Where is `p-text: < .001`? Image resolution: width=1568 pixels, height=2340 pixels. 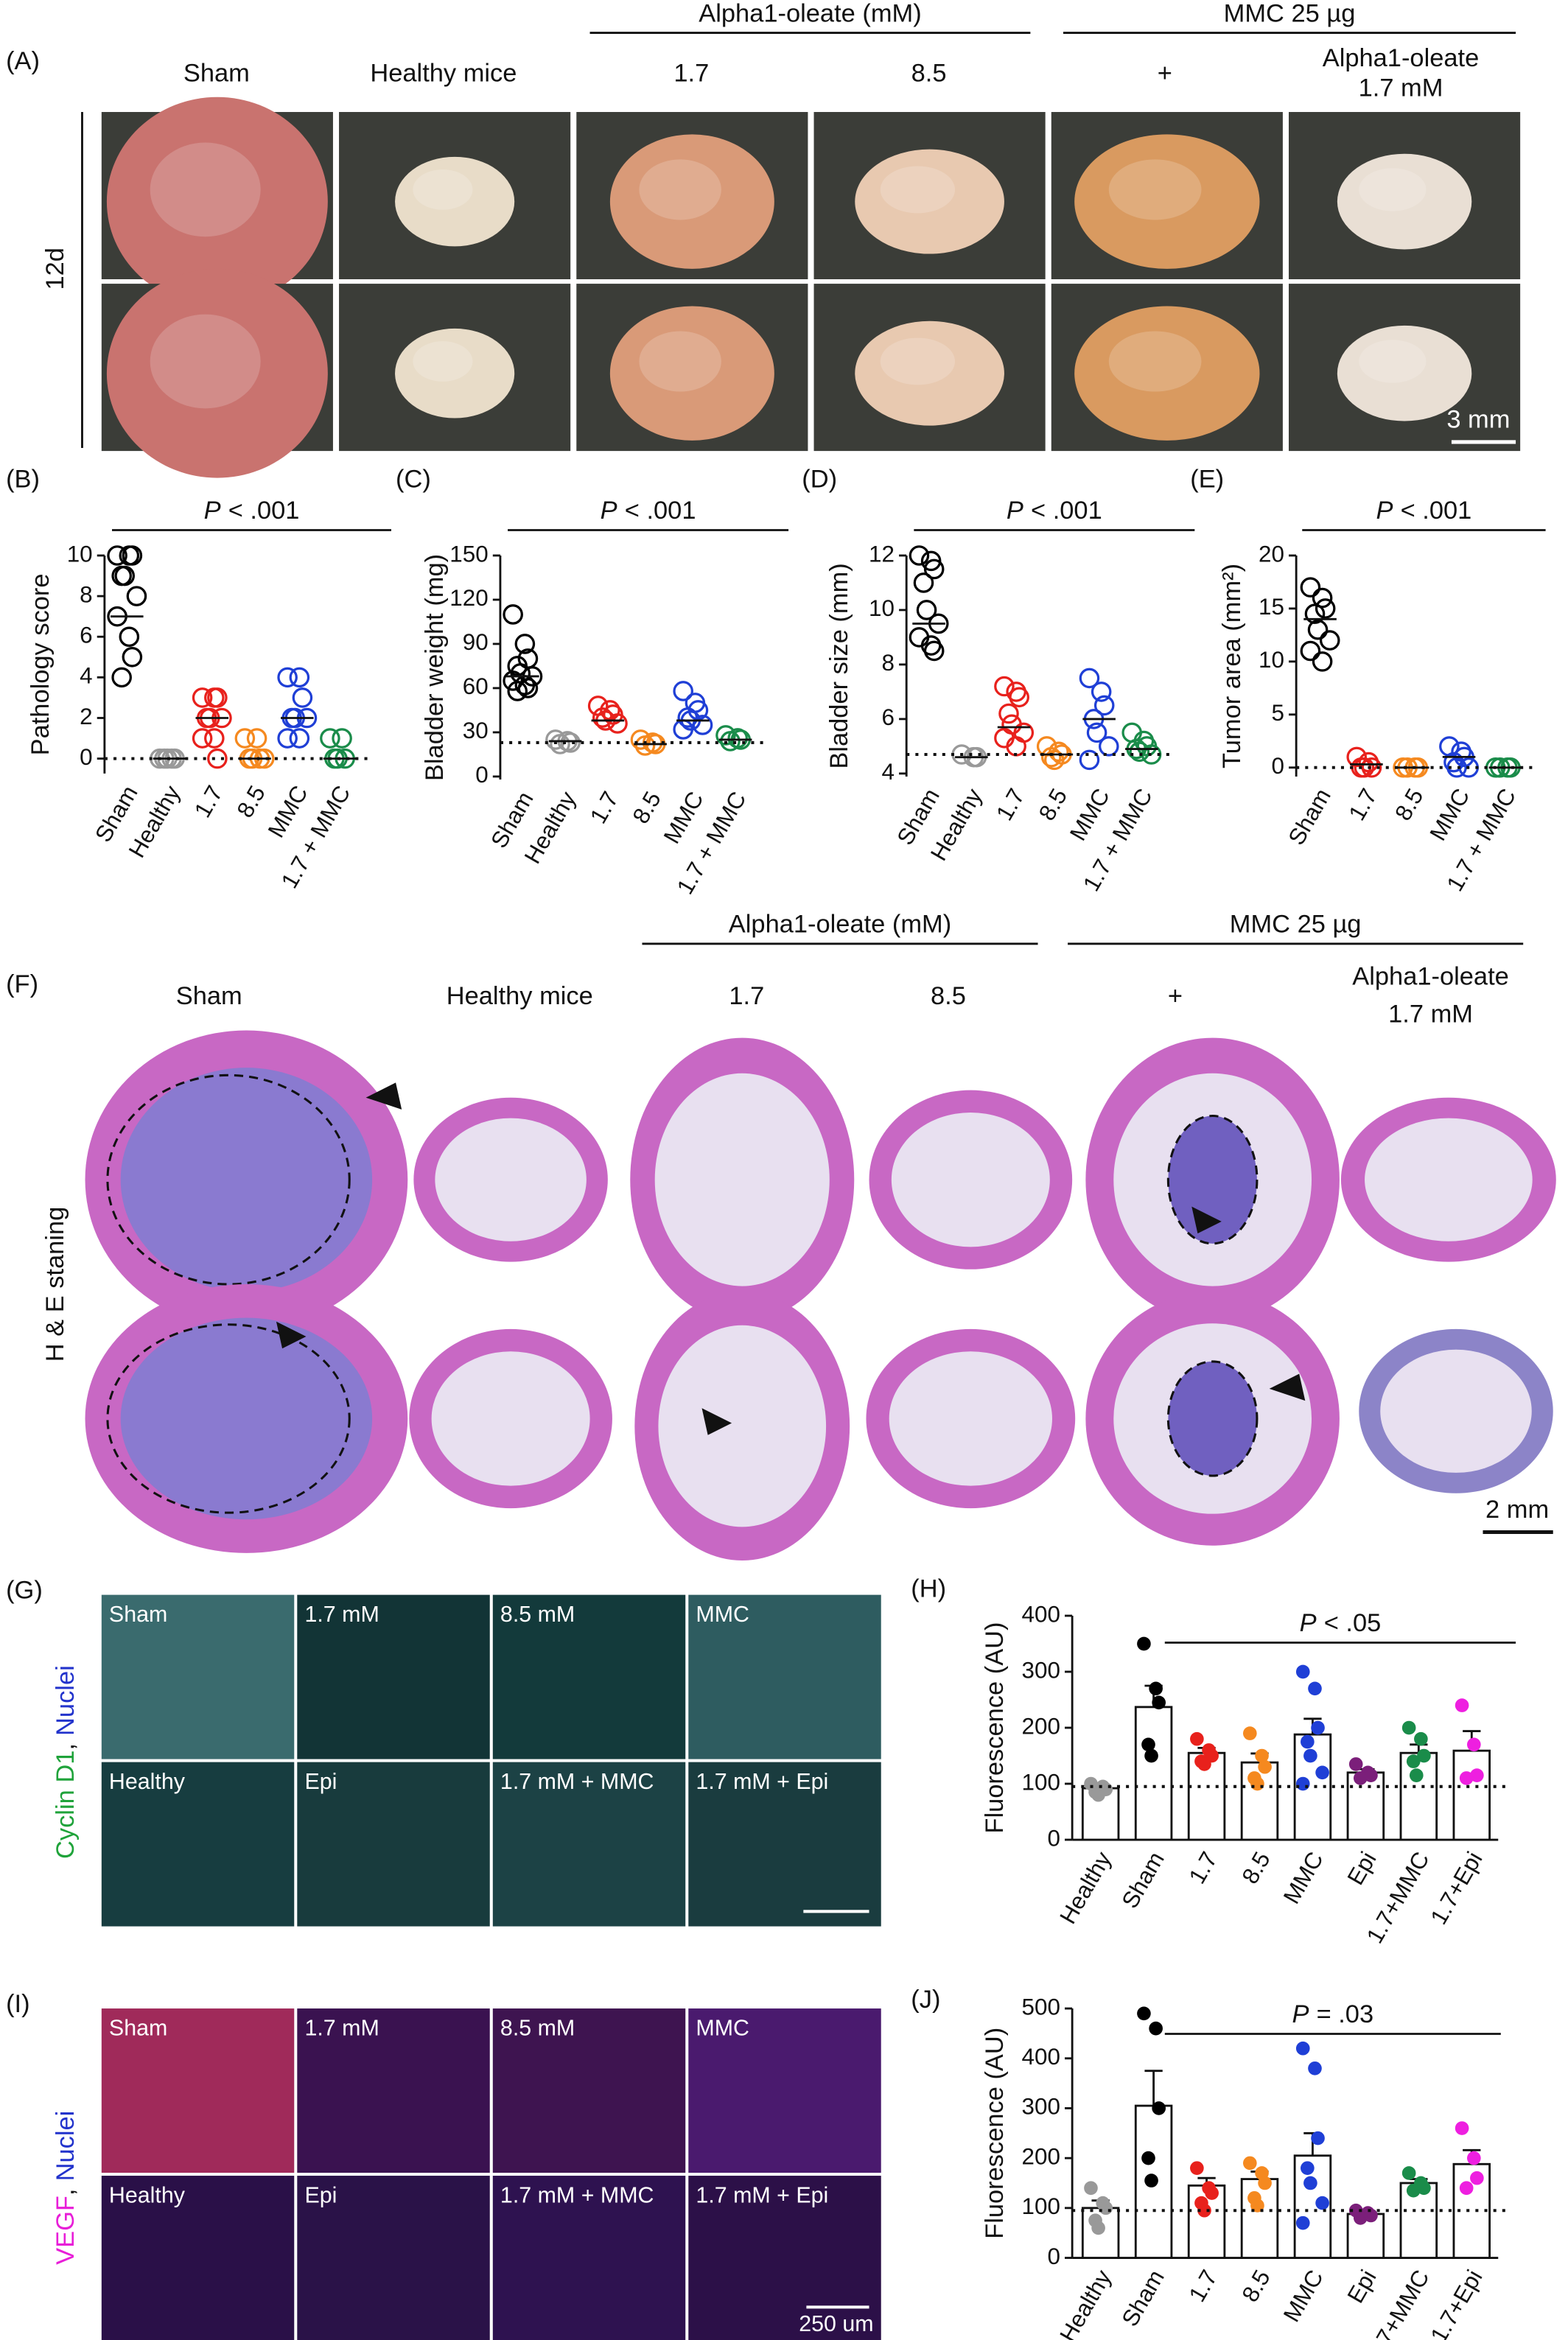 p-text: < .001 is located at coordinates (264, 511).